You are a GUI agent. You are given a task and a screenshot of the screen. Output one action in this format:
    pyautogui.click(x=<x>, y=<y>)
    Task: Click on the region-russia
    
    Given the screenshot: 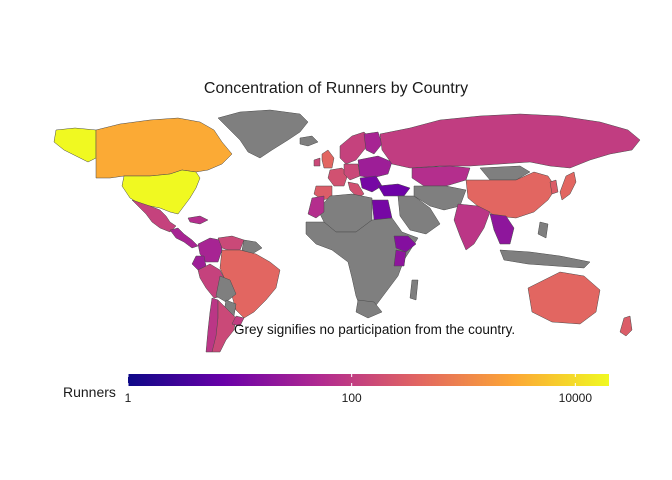 What is the action you would take?
    pyautogui.click(x=510, y=141)
    